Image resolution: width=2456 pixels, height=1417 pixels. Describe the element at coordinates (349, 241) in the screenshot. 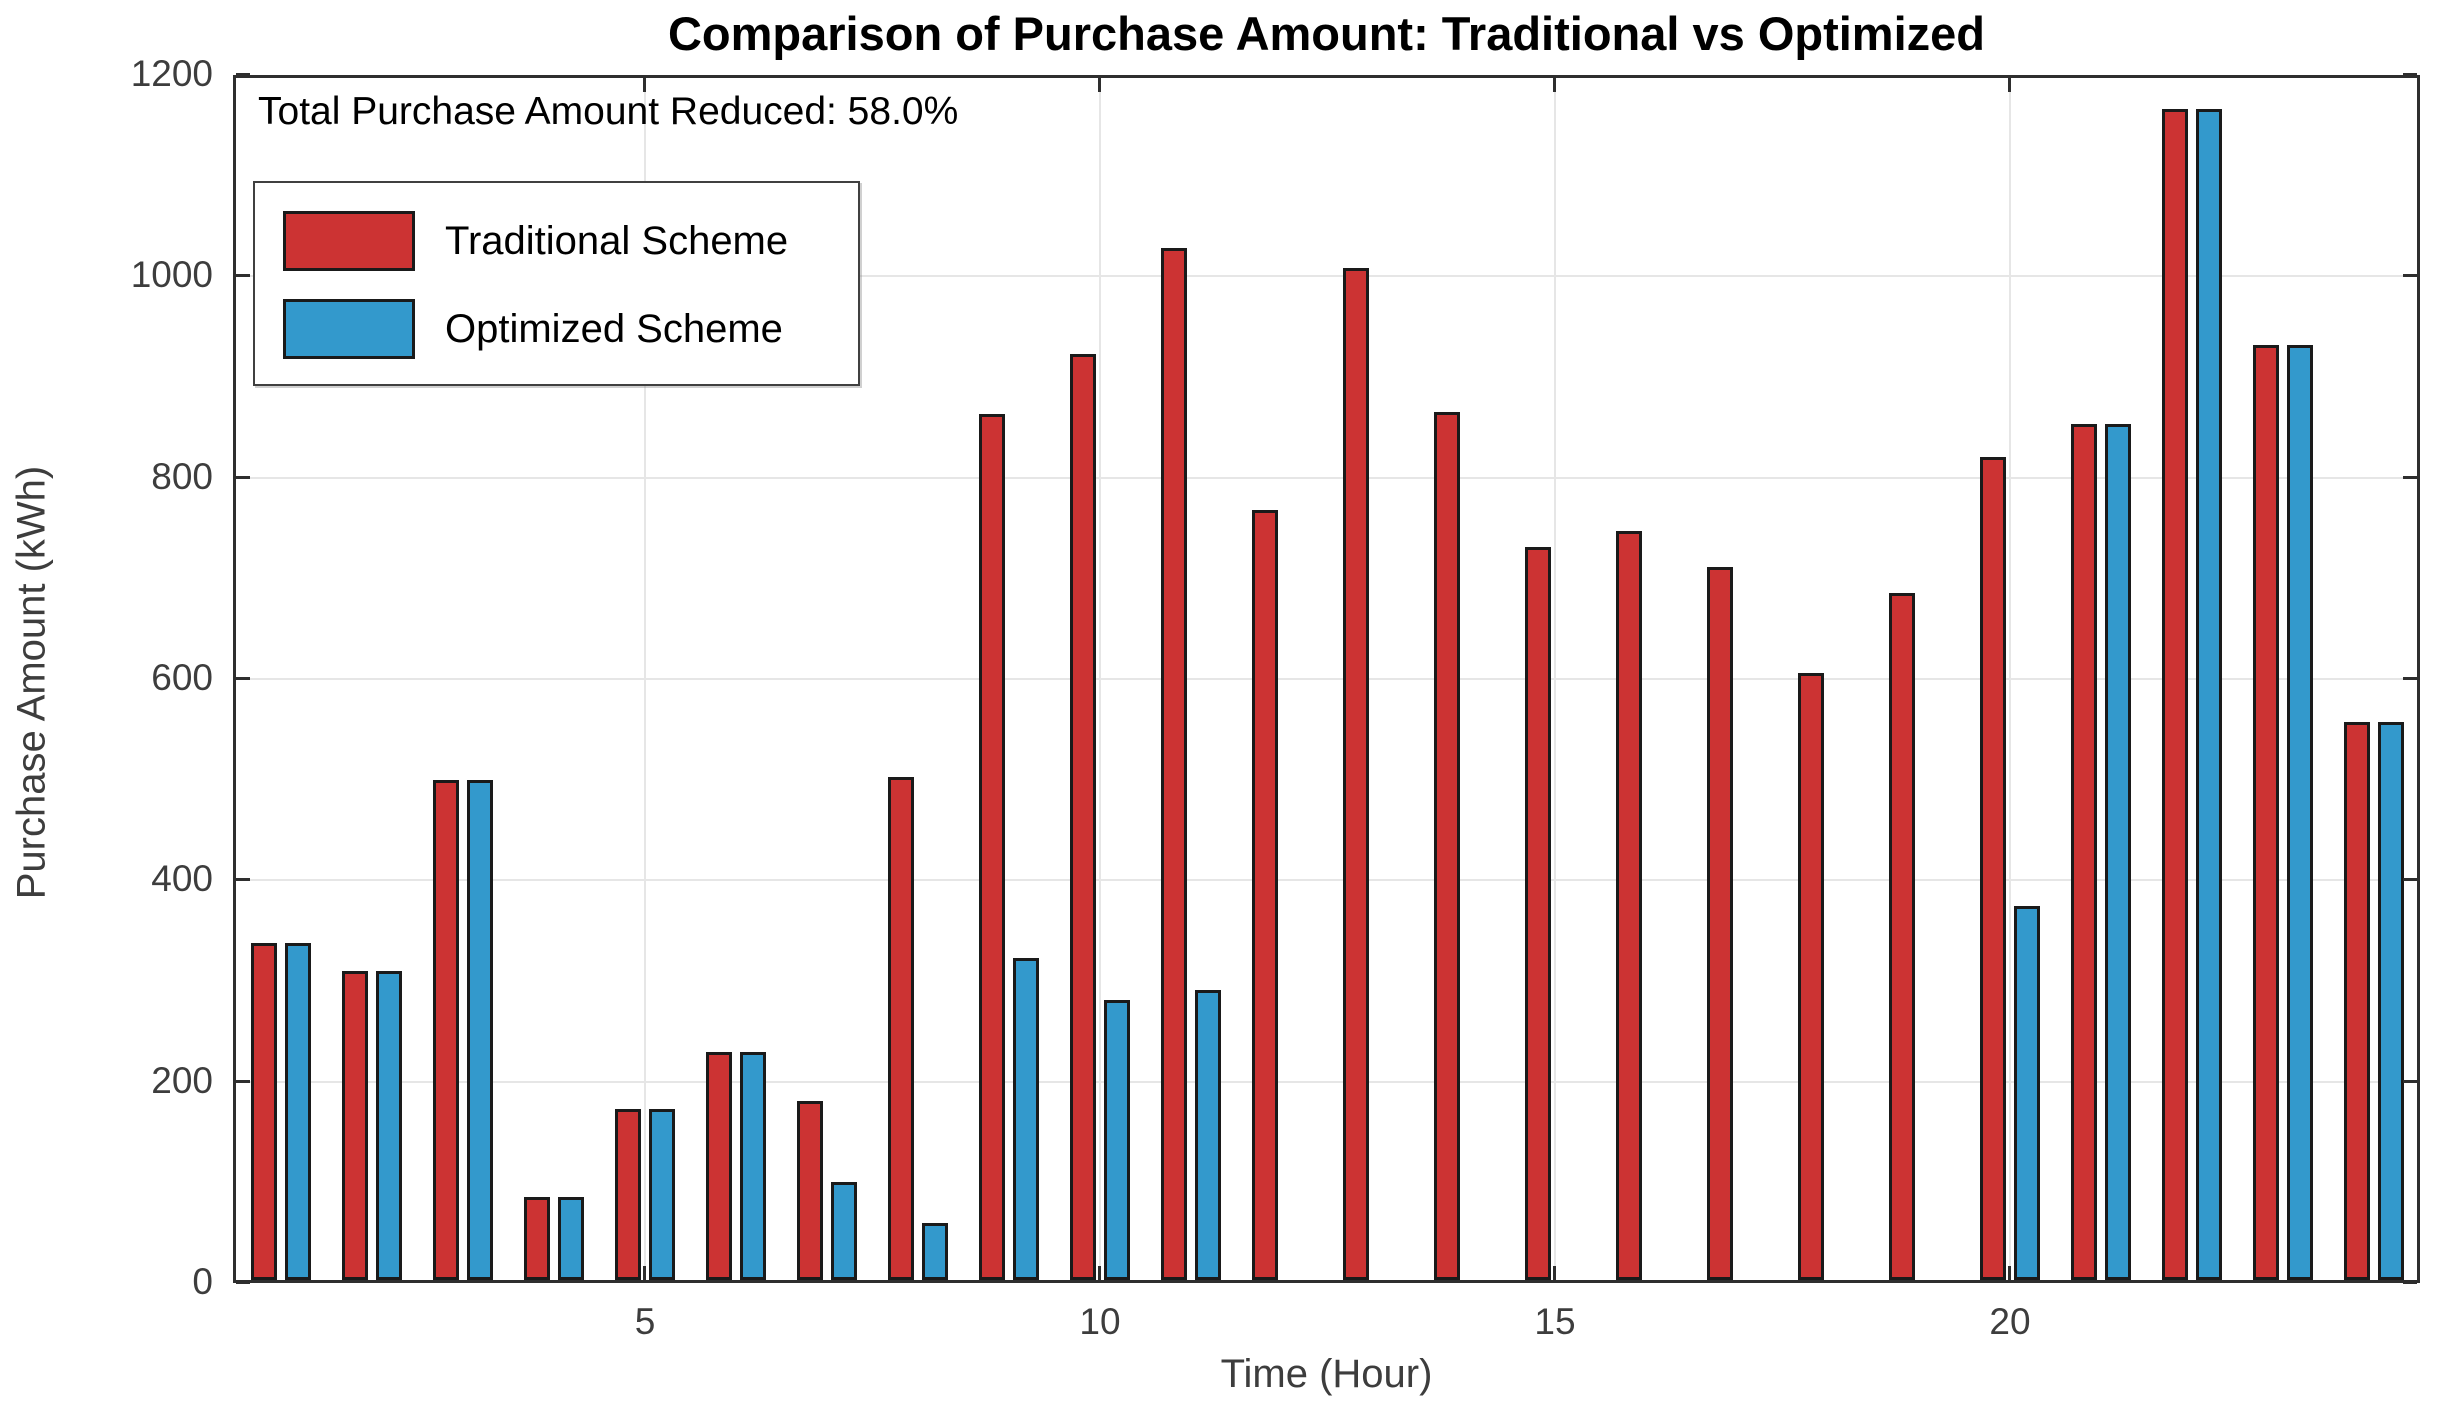

I see `traditional-swatch-icon` at that location.